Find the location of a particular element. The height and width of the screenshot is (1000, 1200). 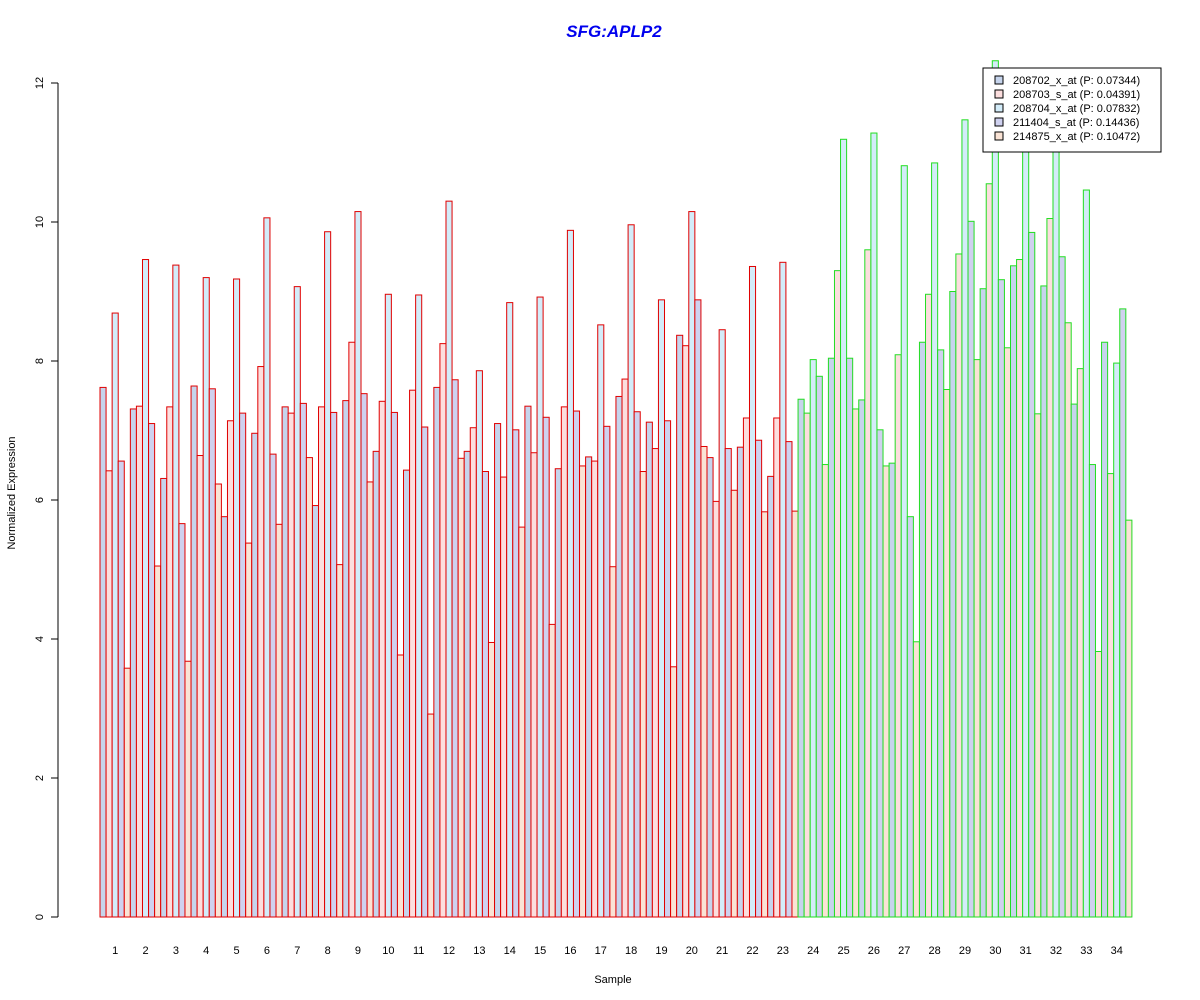

x-tick-label: 1 is located at coordinates (115, 951).